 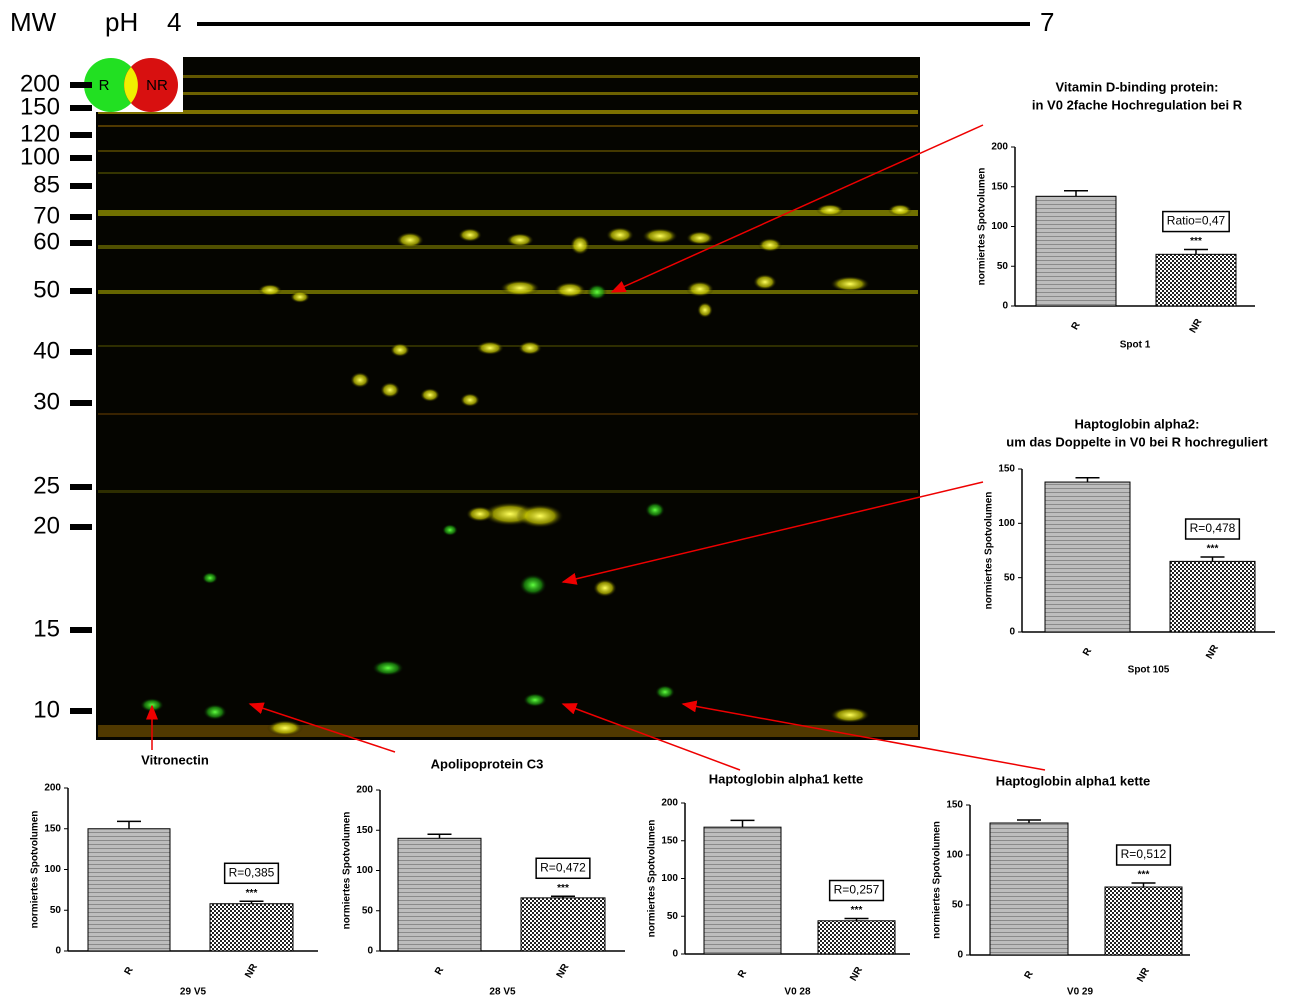 What do you see at coordinates (1137, 104) in the screenshot?
I see `chart-subtitle: in V0 2fache Hochregulation bei R` at bounding box center [1137, 104].